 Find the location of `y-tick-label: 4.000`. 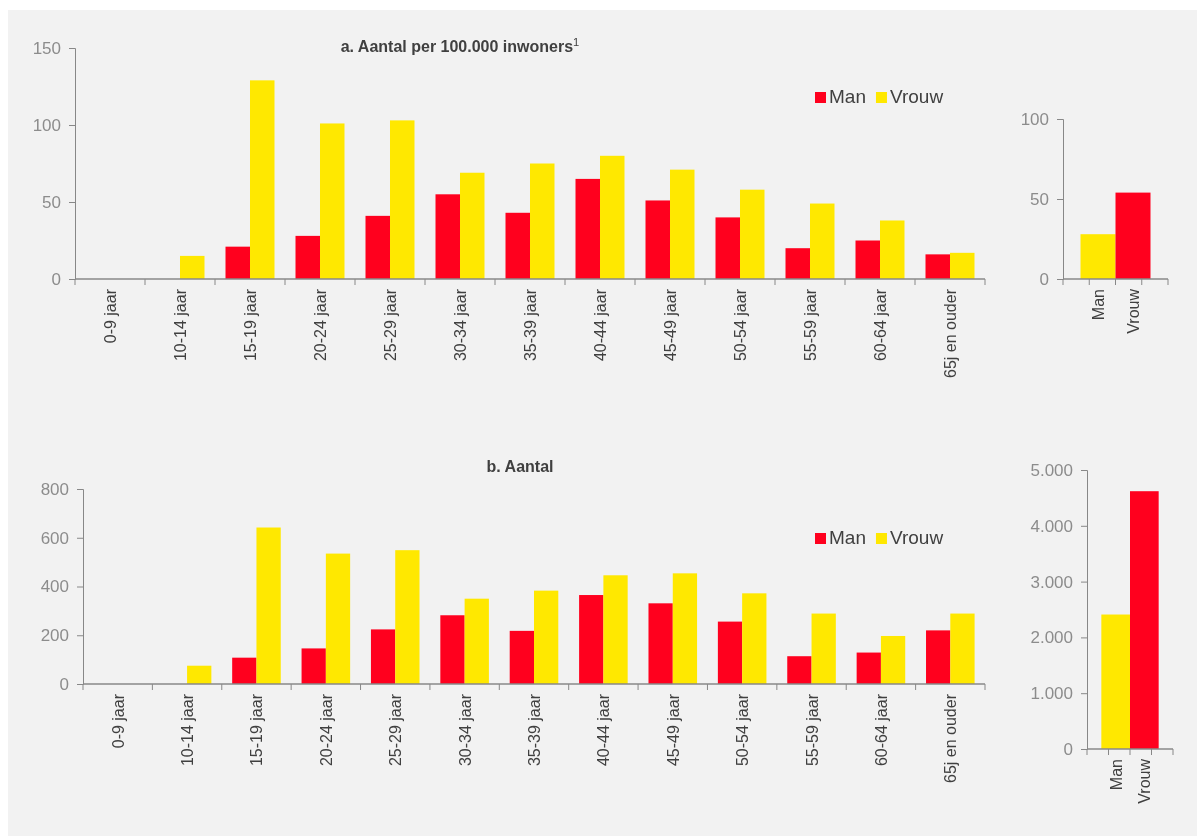

y-tick-label: 4.000 is located at coordinates (1051, 526).